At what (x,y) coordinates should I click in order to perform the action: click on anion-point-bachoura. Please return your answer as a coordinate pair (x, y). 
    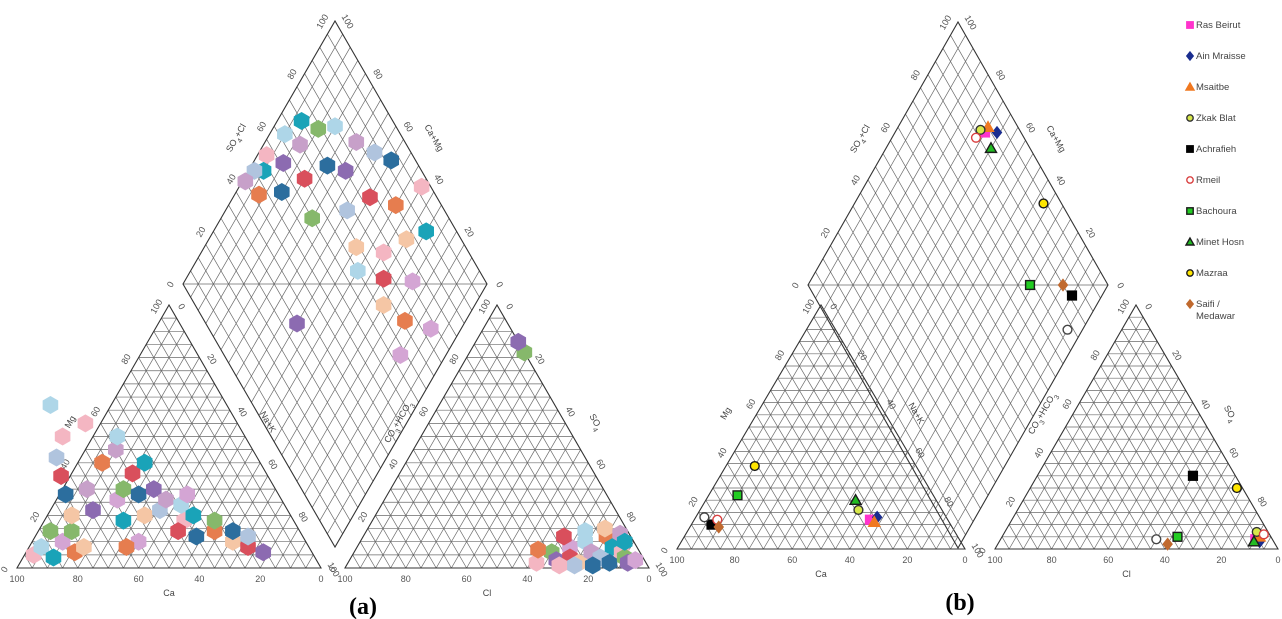
    Looking at the image, I should click on (1177, 536).